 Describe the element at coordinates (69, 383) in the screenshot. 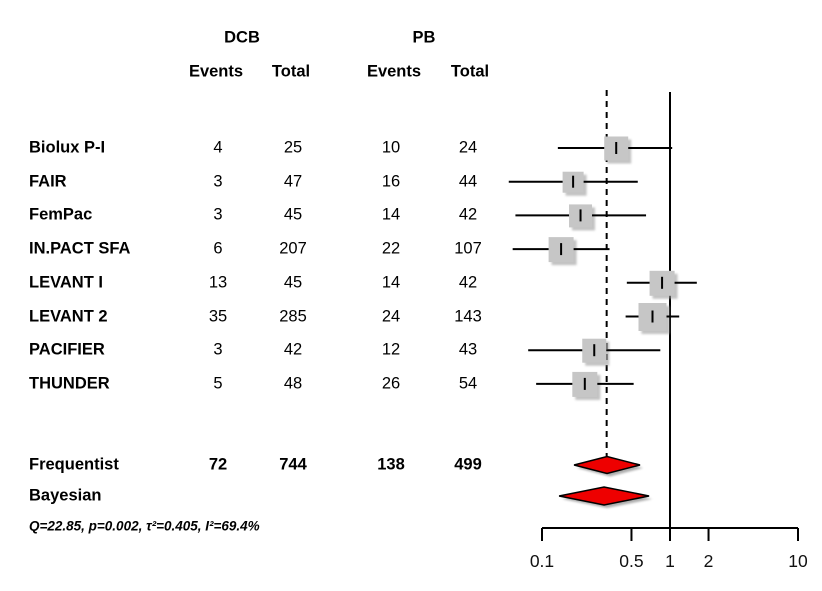

I see `study-label: THUNDER` at that location.